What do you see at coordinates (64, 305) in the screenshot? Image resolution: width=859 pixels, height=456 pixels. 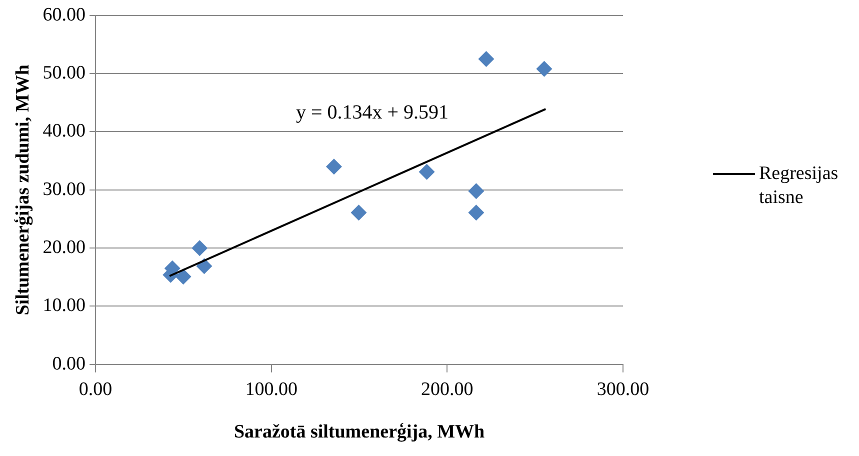 I see `y-tick-label: 10.00` at bounding box center [64, 305].